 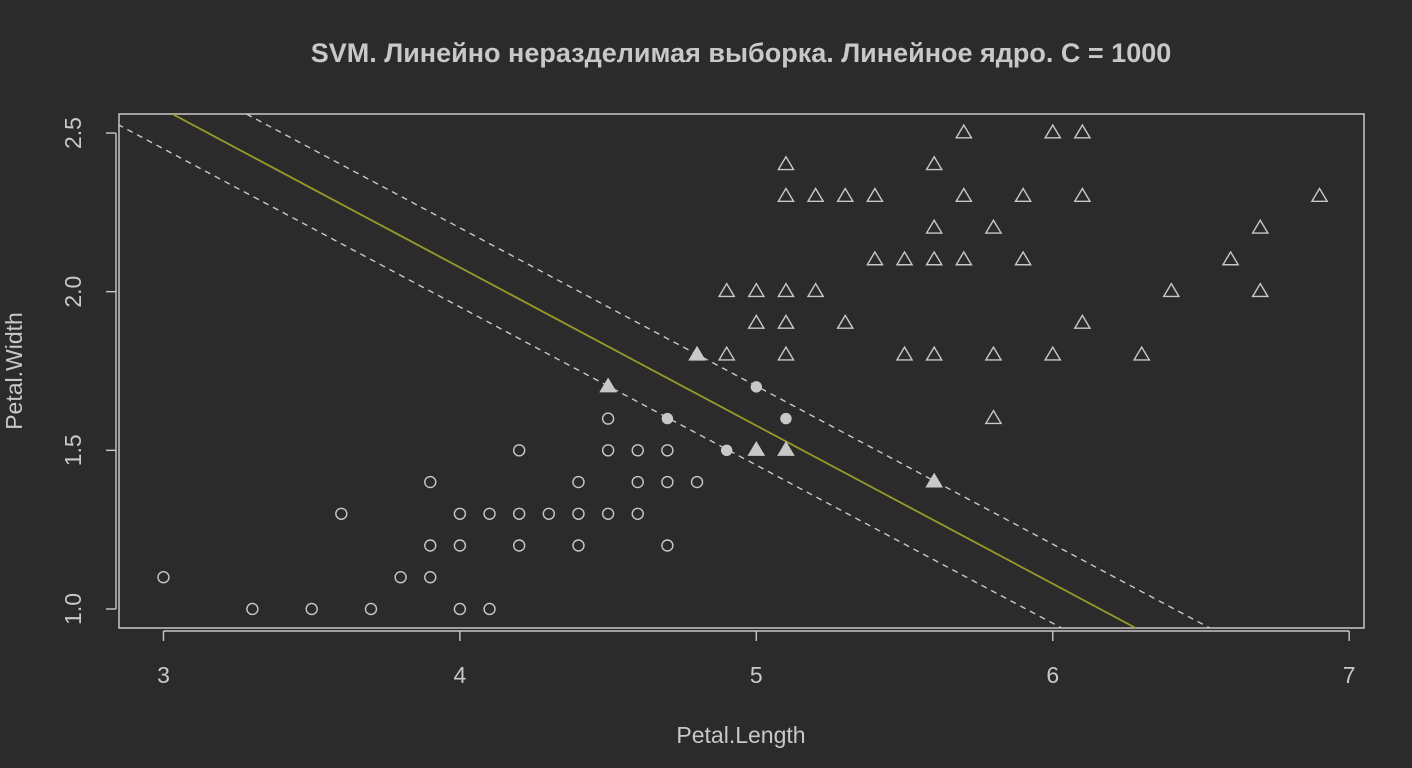 I want to click on x-tick-label: 3, so click(x=163, y=675).